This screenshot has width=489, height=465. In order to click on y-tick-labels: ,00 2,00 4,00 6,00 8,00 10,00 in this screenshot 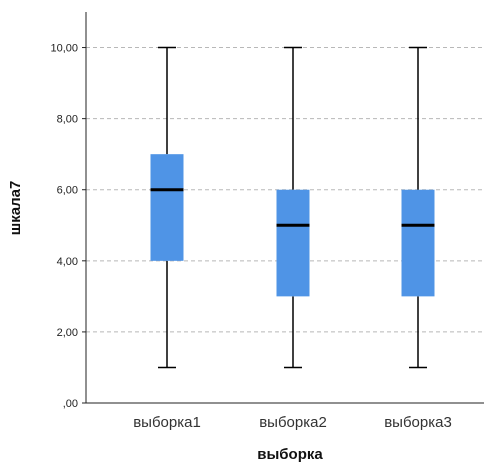, I will do `click(68, 226)`.